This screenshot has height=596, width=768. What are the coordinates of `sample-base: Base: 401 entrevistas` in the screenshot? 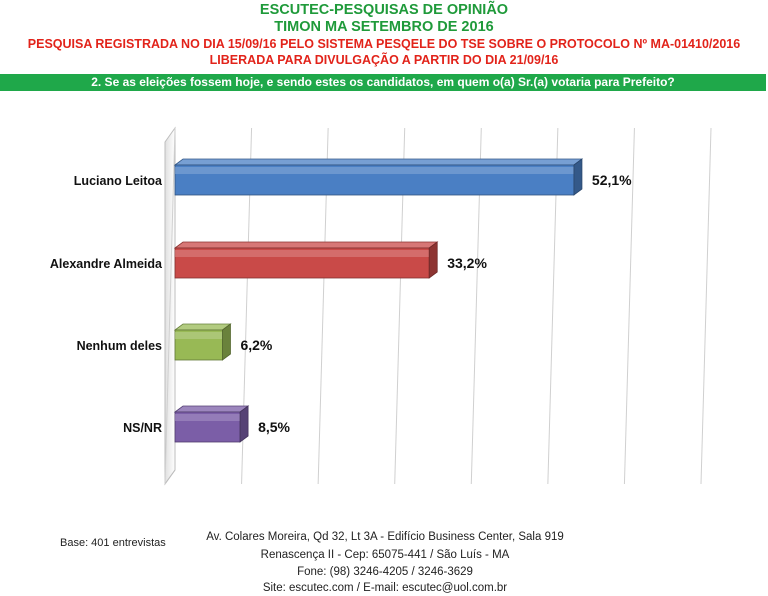 It's located at (113, 543).